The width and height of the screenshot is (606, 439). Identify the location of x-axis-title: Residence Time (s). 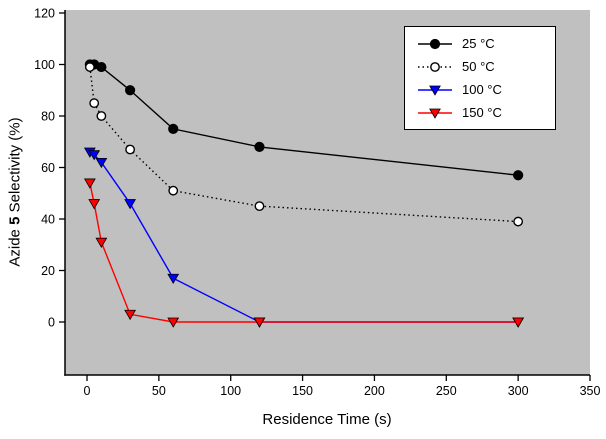
(327, 419).